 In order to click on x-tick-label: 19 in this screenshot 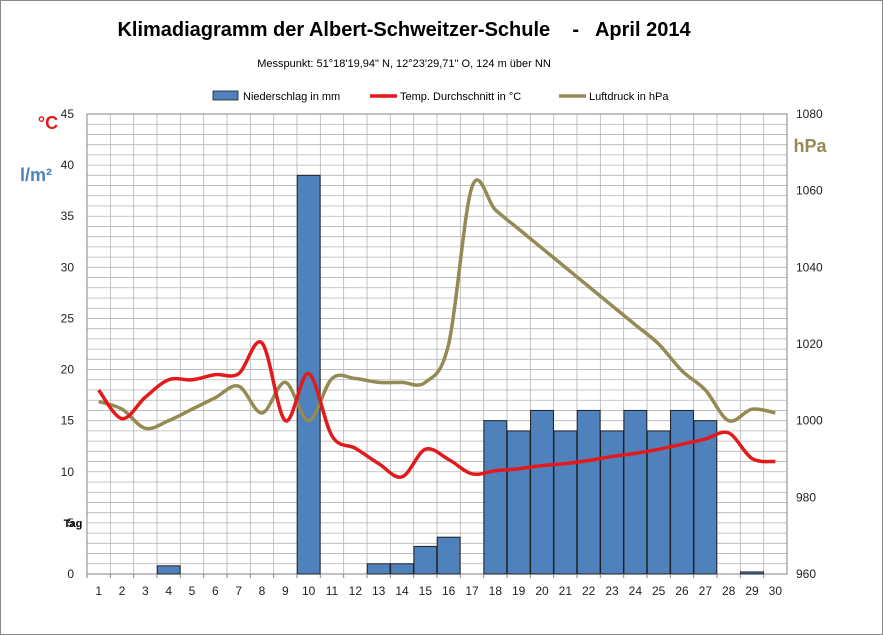, I will do `click(519, 591)`.